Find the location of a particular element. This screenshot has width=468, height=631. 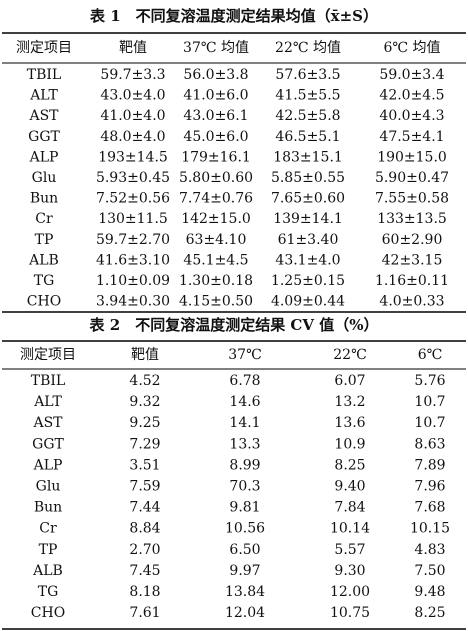

cell: 10.9 is located at coordinates (349, 444).